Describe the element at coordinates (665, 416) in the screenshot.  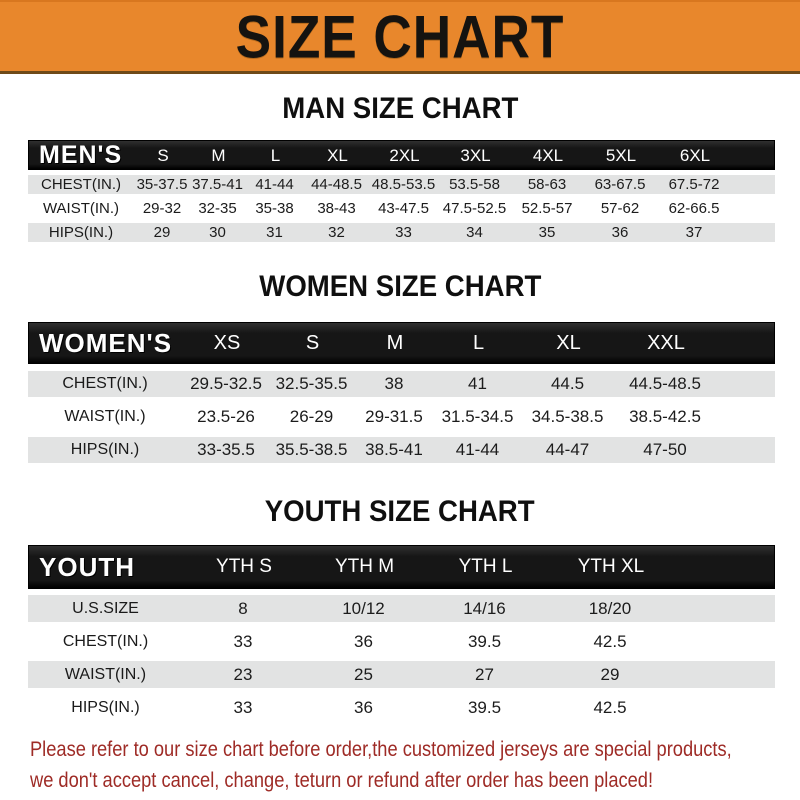
I see `size-value: 38.5-42.5` at that location.